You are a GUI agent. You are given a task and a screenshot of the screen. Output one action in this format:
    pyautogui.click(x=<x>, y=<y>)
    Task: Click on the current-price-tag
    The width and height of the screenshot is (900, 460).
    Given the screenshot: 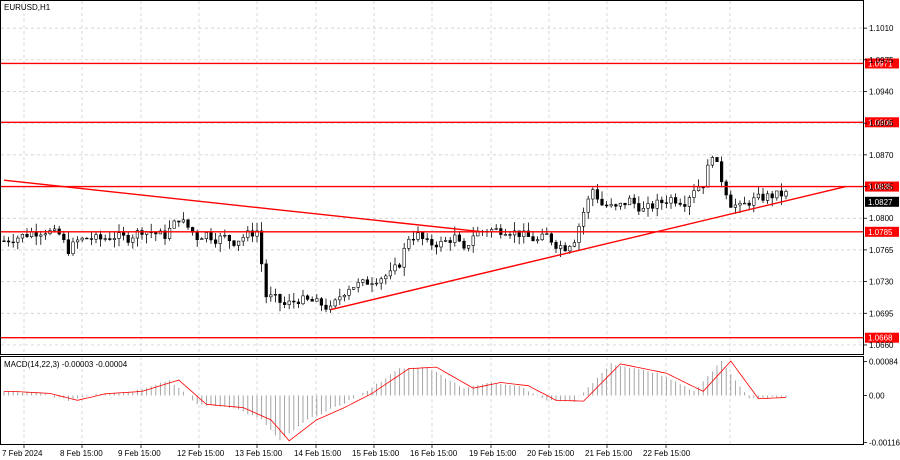 What is the action you would take?
    pyautogui.click(x=882, y=201)
    